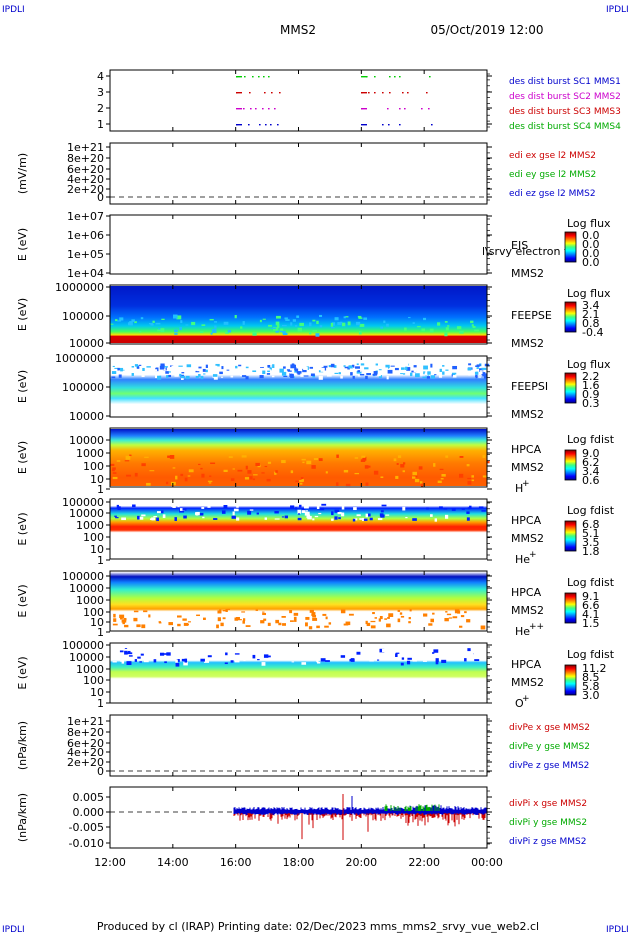  Describe the element at coordinates (591, 376) in the screenshot. I see `feepsi-cbar-tick: 2.2` at that location.